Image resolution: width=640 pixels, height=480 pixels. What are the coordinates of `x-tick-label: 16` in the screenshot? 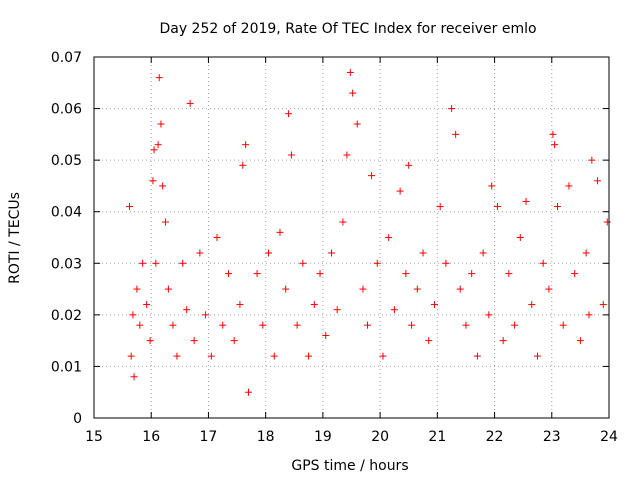 It's located at (151, 437).